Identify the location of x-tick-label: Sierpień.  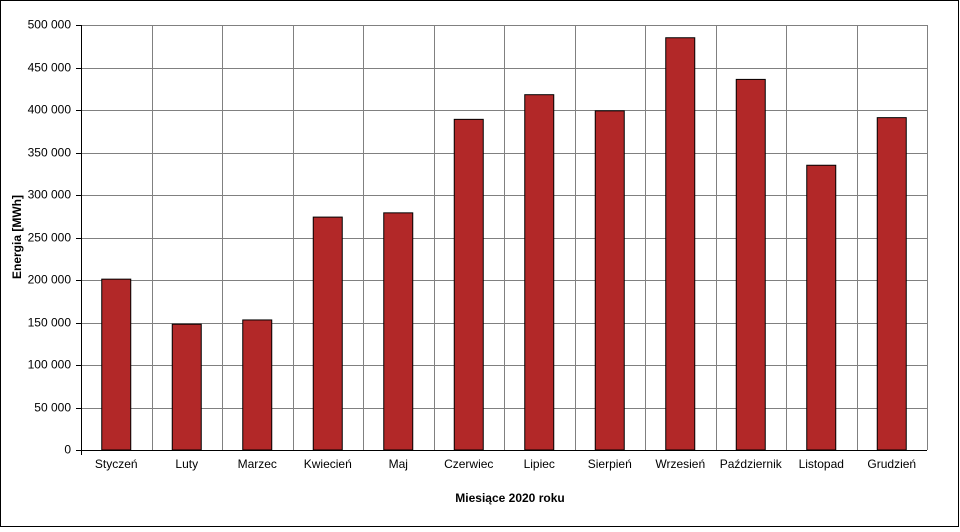
(610, 464).